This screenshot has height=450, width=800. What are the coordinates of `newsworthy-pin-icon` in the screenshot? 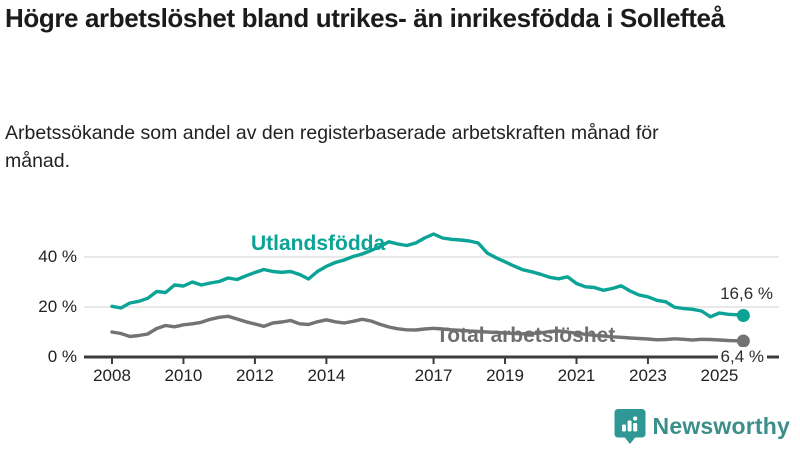 It's located at (630, 426).